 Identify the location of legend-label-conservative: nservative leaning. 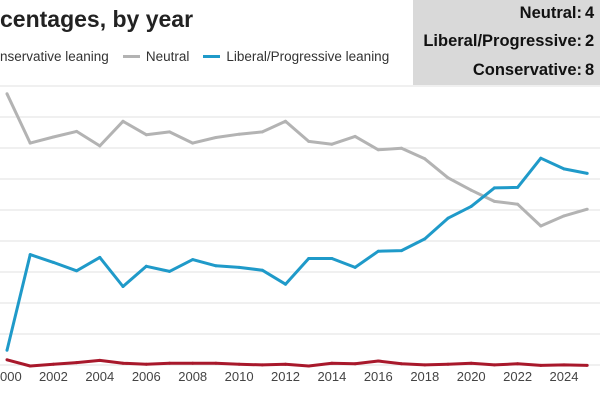
(54, 56).